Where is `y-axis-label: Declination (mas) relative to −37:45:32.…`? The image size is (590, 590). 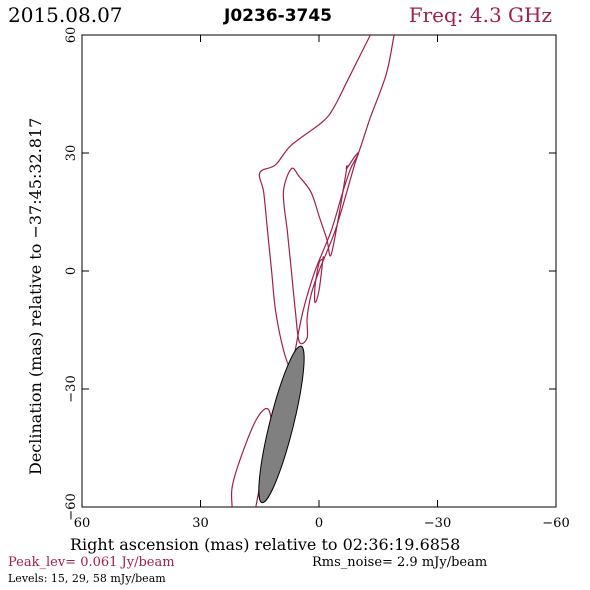
y-axis-label: Declination (mas) relative to −37:45:32.… is located at coordinates (35, 296).